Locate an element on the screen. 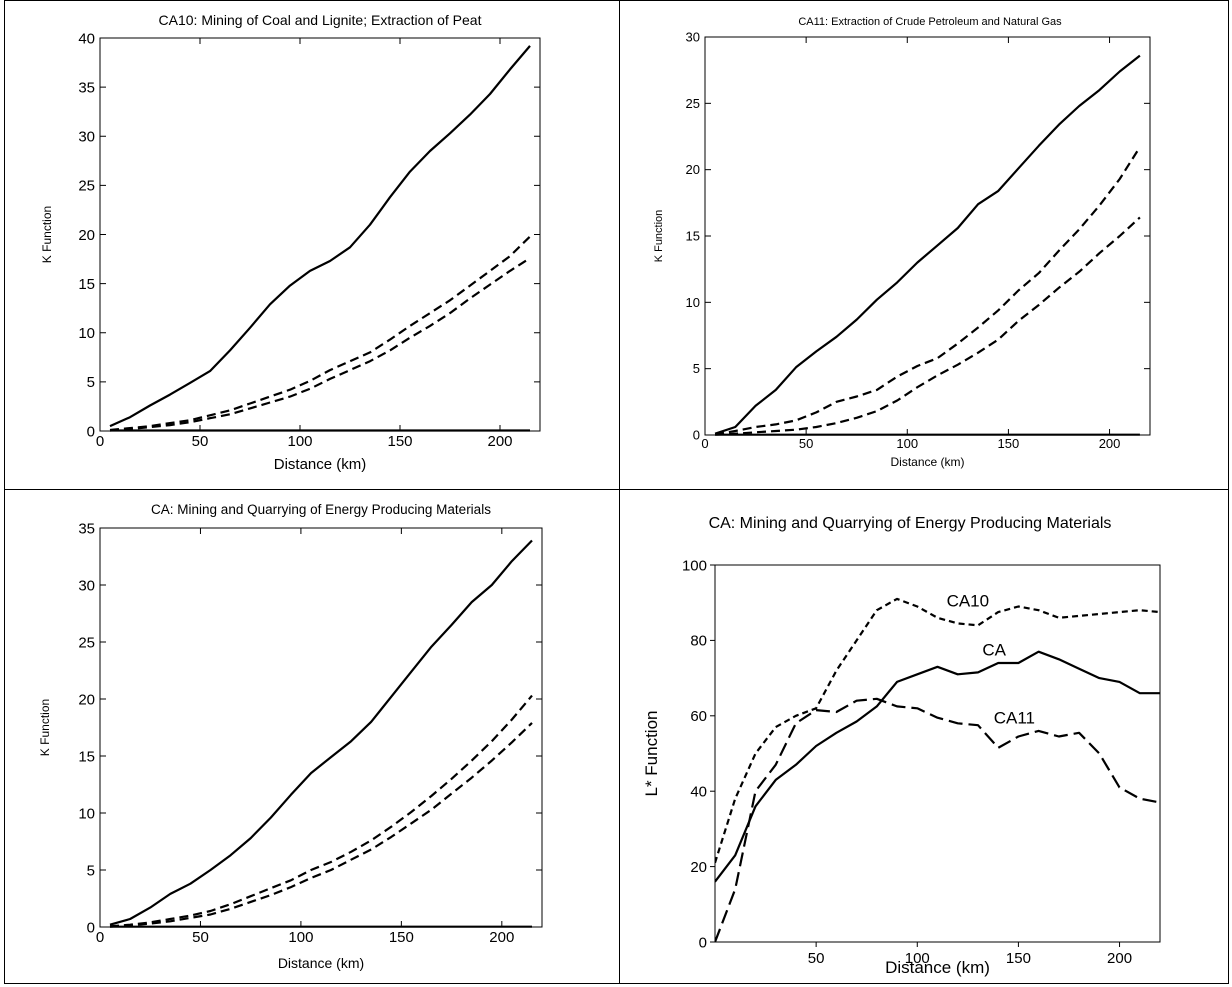  series-line-ca10 is located at coordinates (937, 730).